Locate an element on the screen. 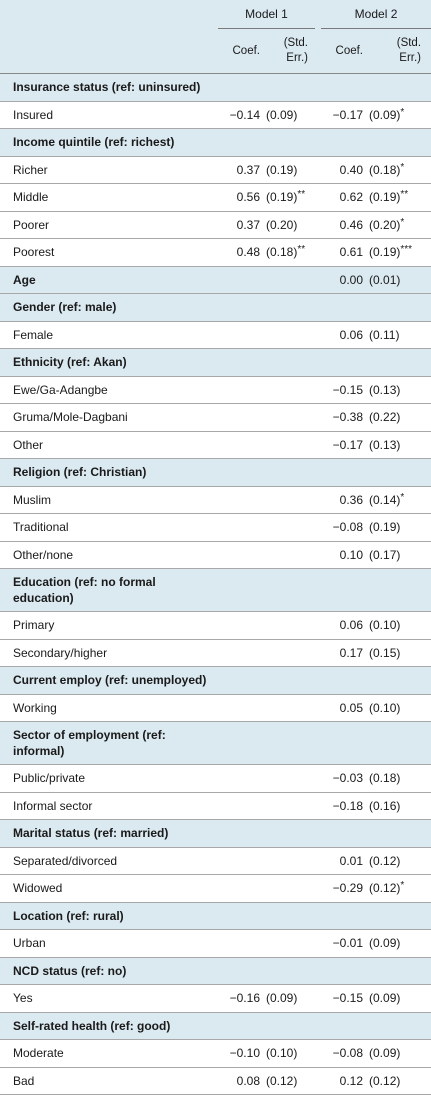  model2-se: (0.14)* is located at coordinates (398, 500).